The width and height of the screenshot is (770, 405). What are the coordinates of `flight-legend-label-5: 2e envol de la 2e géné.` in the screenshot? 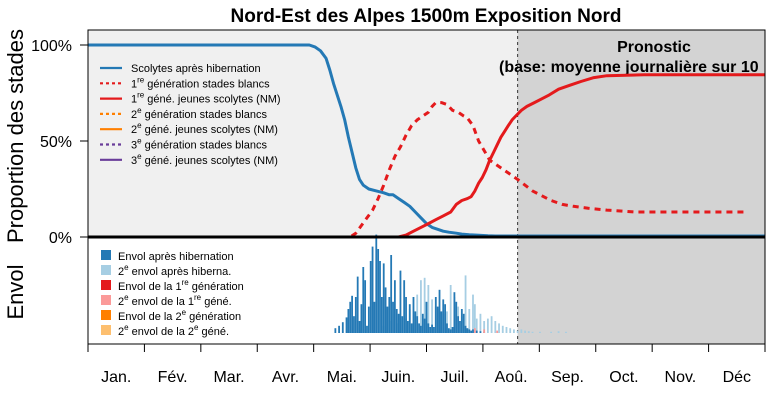 It's located at (173, 330).